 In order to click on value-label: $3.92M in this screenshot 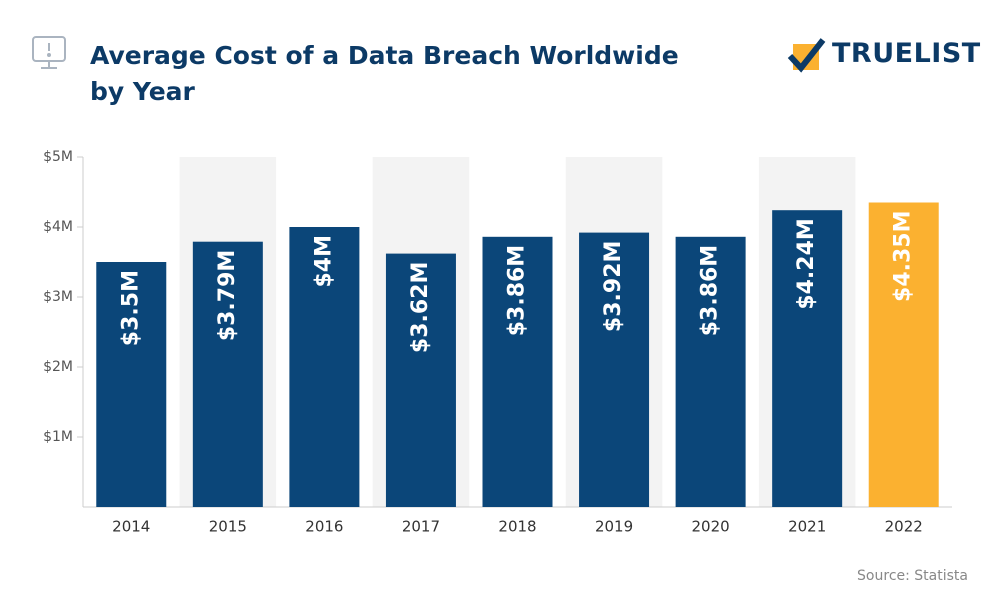, I will do `click(613, 286)`.